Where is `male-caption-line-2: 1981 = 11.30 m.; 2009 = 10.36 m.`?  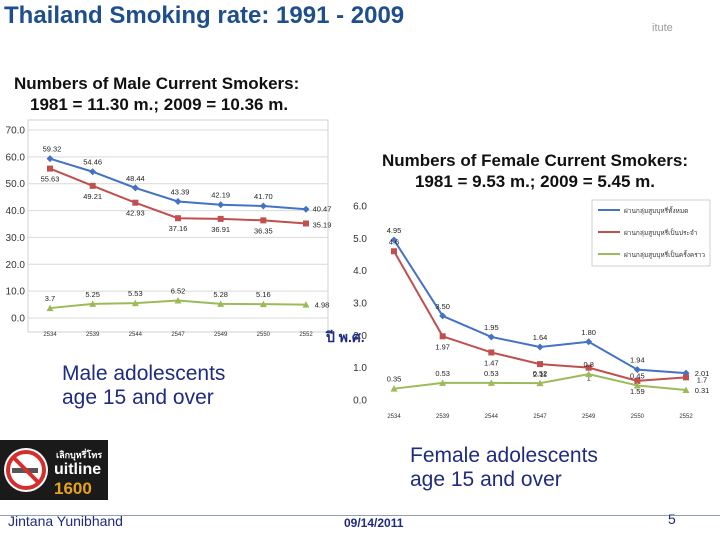
male-caption-line-2: 1981 = 11.30 m.; 2009 = 10.36 m. is located at coordinates (159, 104).